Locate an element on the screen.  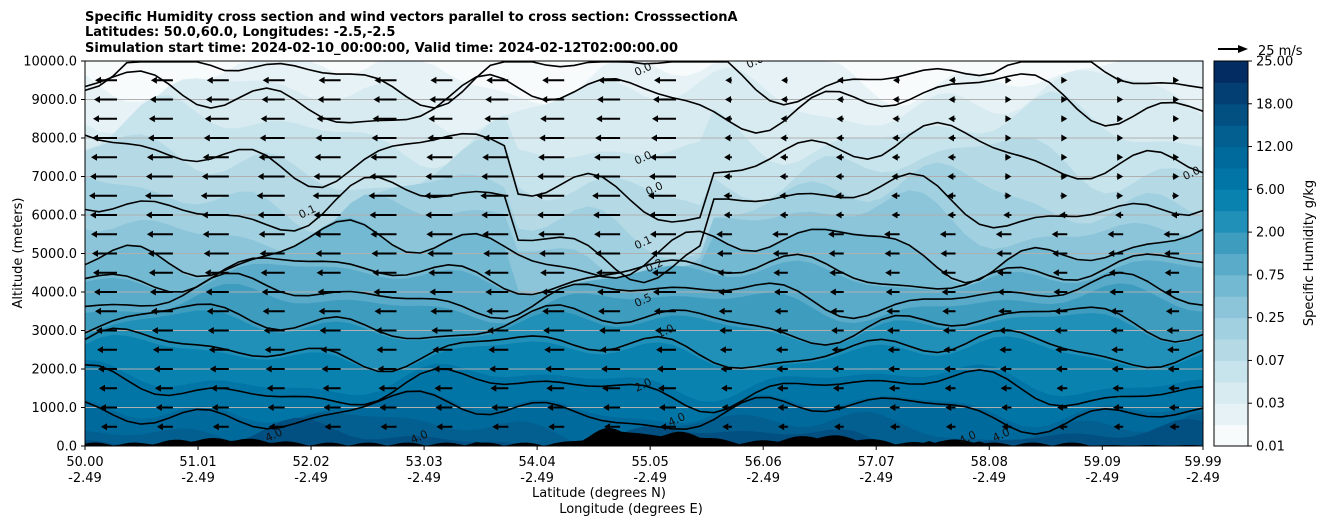
colorbar-tick-label-6: 6.00 is located at coordinates (1270, 190).